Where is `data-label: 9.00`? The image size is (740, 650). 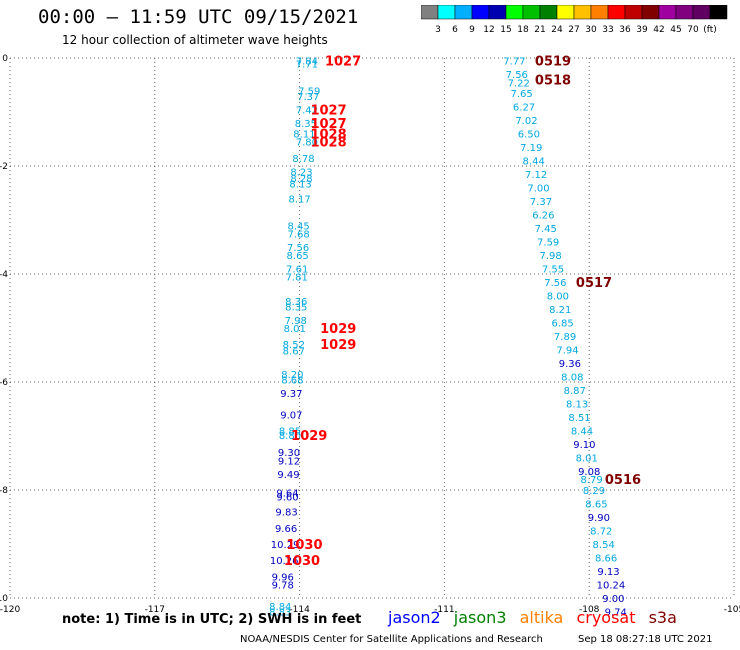 data-label: 9.00 is located at coordinates (613, 599).